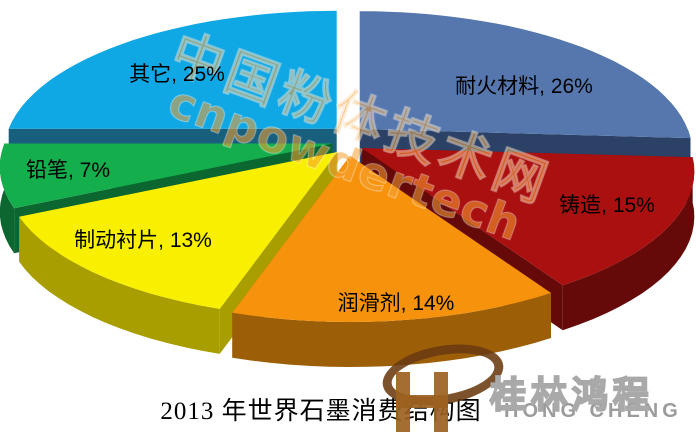 The height and width of the screenshot is (432, 696). I want to click on logo-h-icon, so click(422, 401).